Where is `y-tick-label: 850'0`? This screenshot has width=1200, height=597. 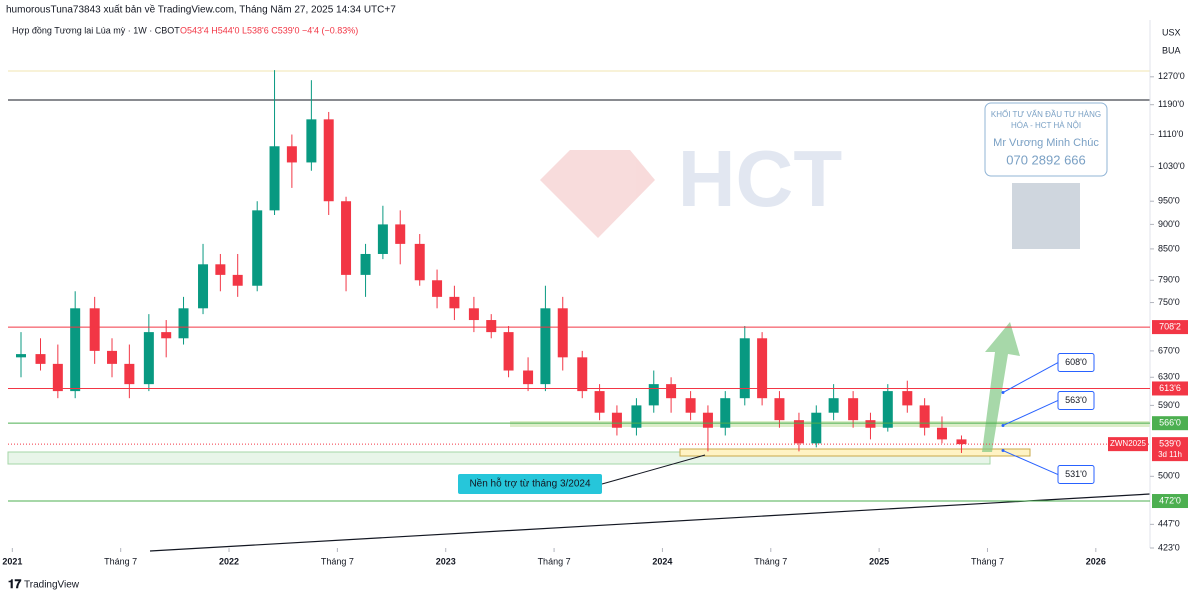
y-tick-label: 850'0 is located at coordinates (1169, 248).